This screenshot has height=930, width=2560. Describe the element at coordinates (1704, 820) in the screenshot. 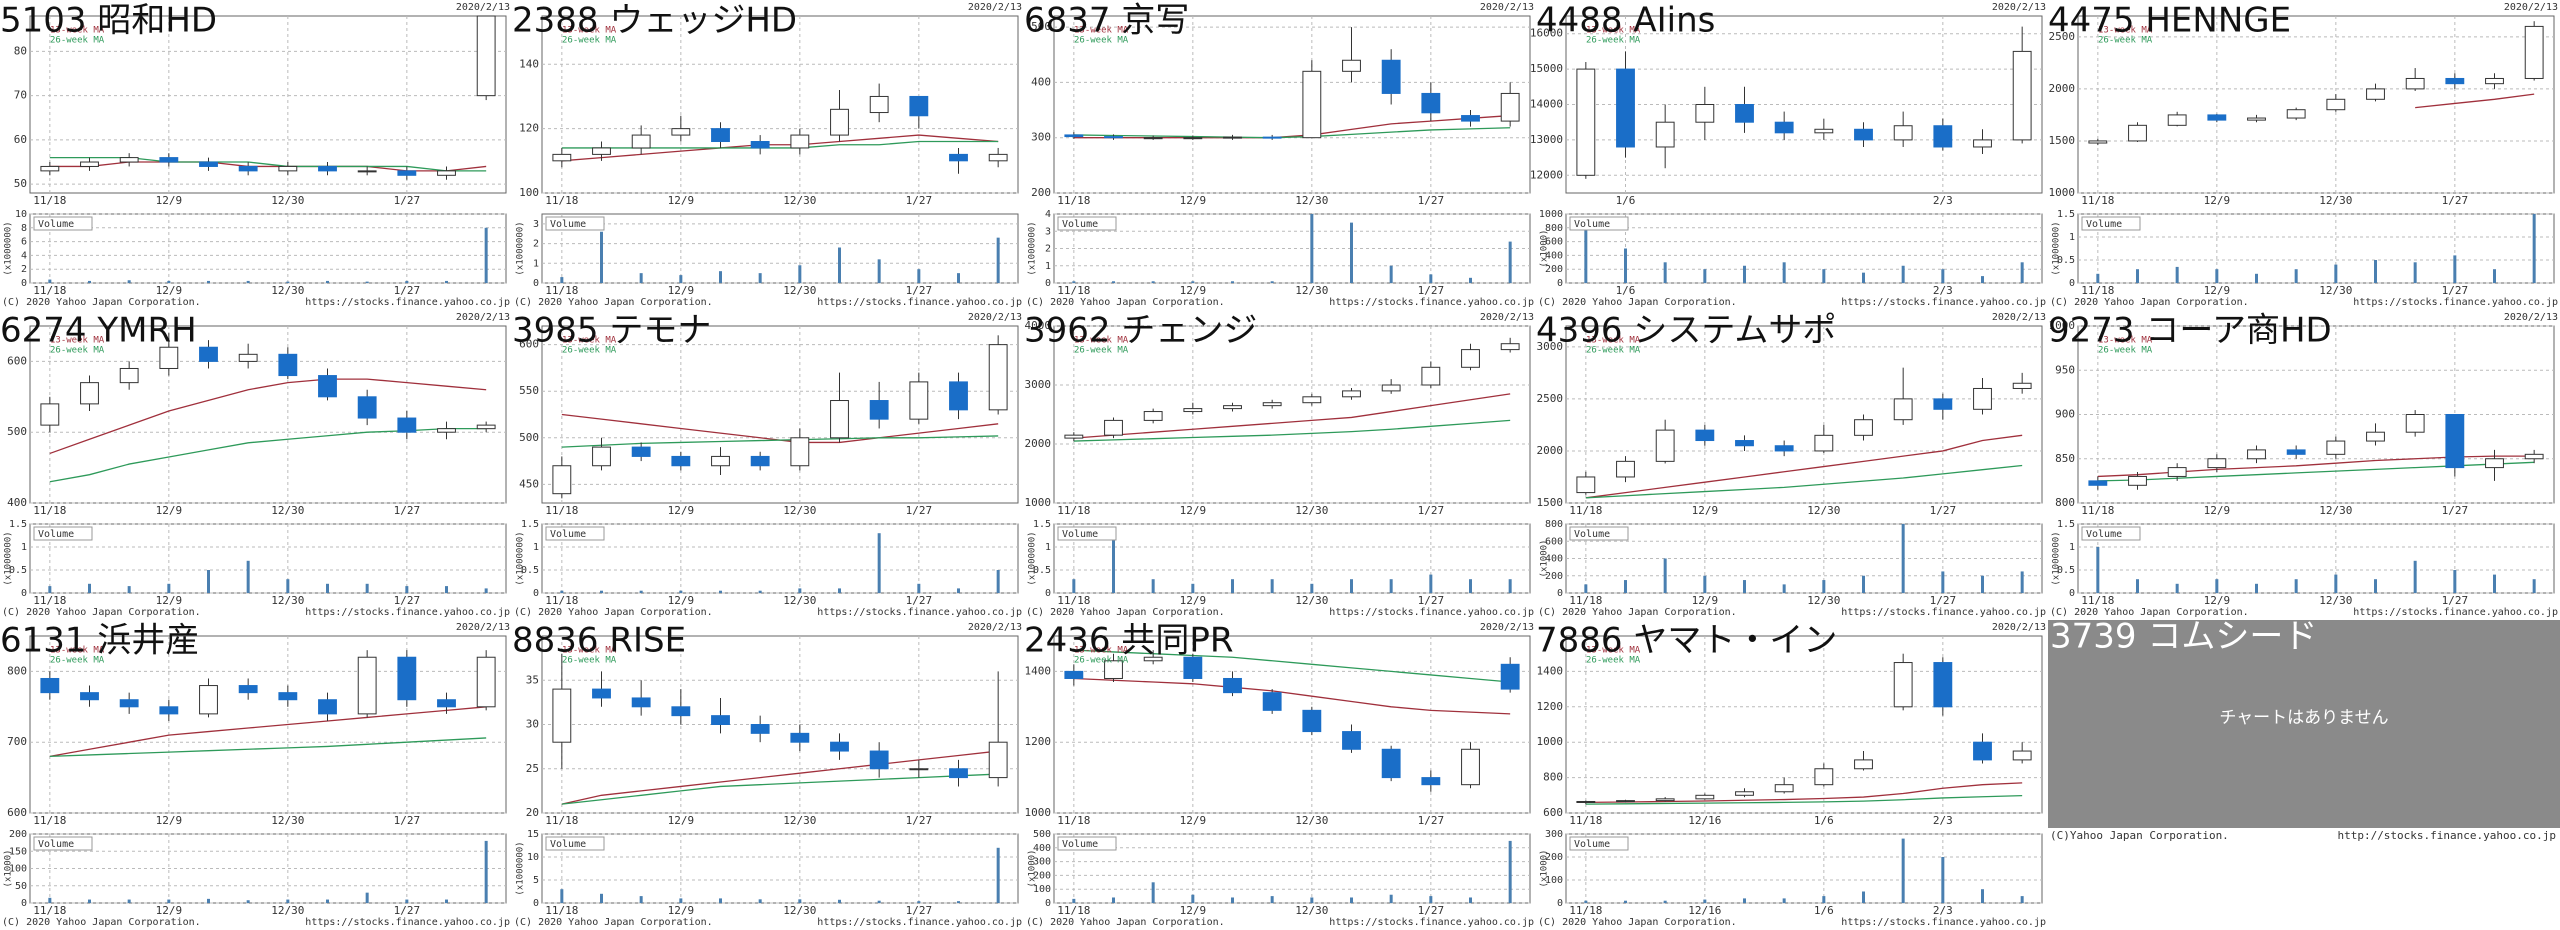

I see `x-tick-label: 12/16` at that location.